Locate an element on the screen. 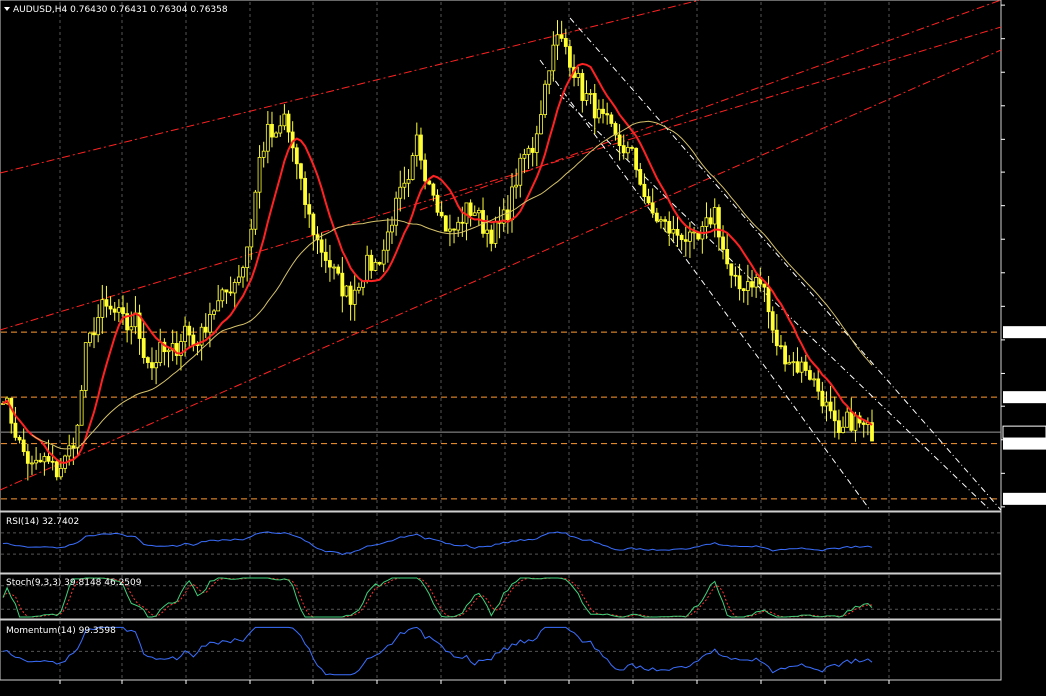 The width and height of the screenshot is (1046, 696). price-axis is located at coordinates (1003, 256).